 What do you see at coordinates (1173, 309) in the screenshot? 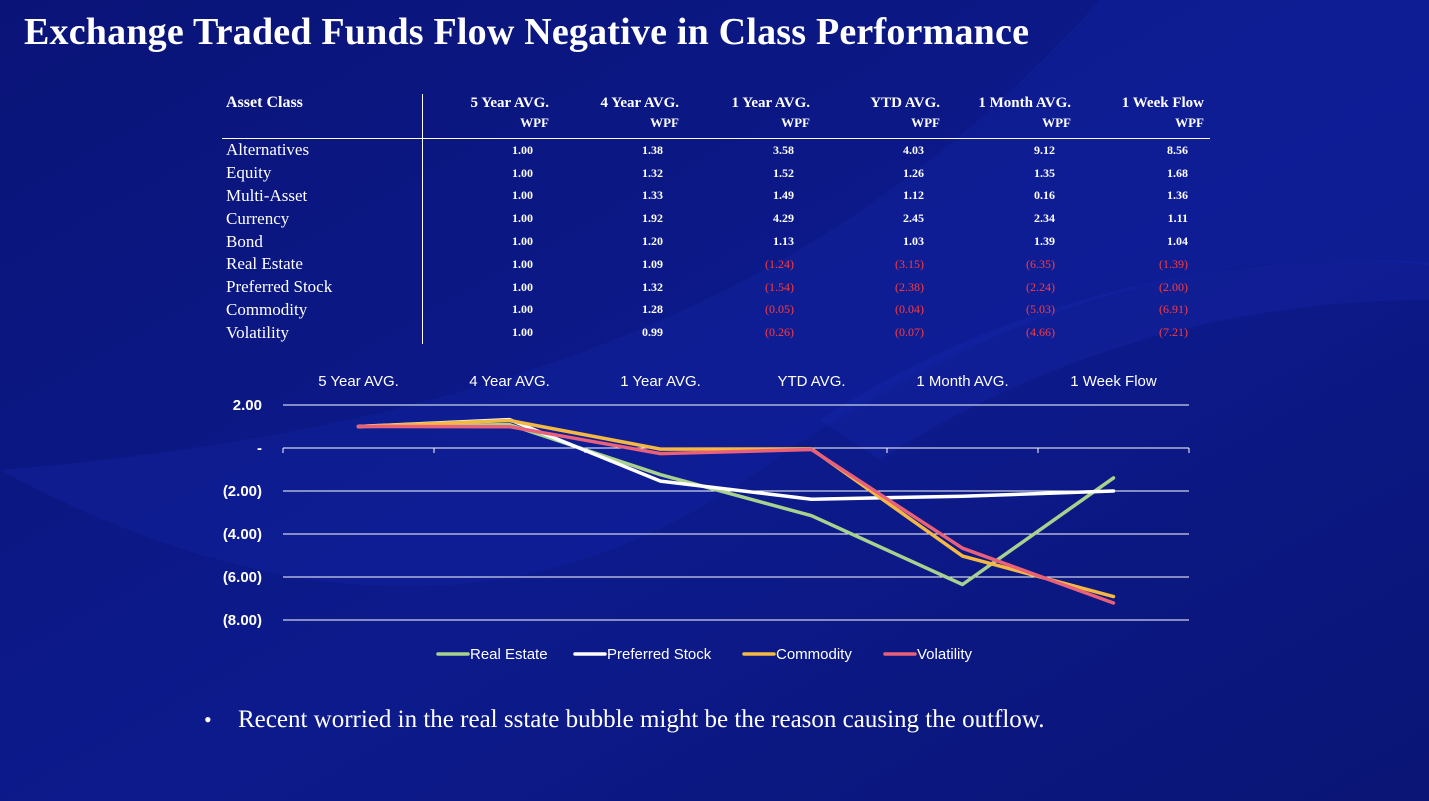
I see `table-cell: (6.91)` at bounding box center [1173, 309].